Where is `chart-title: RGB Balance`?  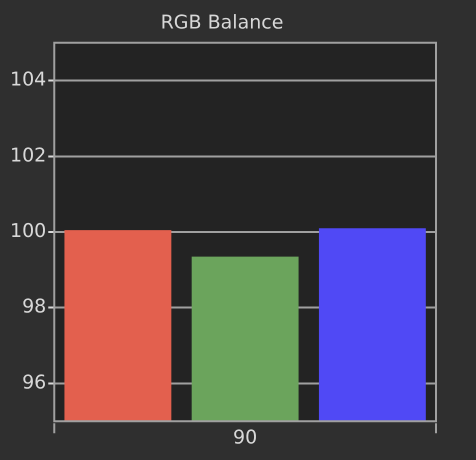
chart-title: RGB Balance is located at coordinates (222, 22).